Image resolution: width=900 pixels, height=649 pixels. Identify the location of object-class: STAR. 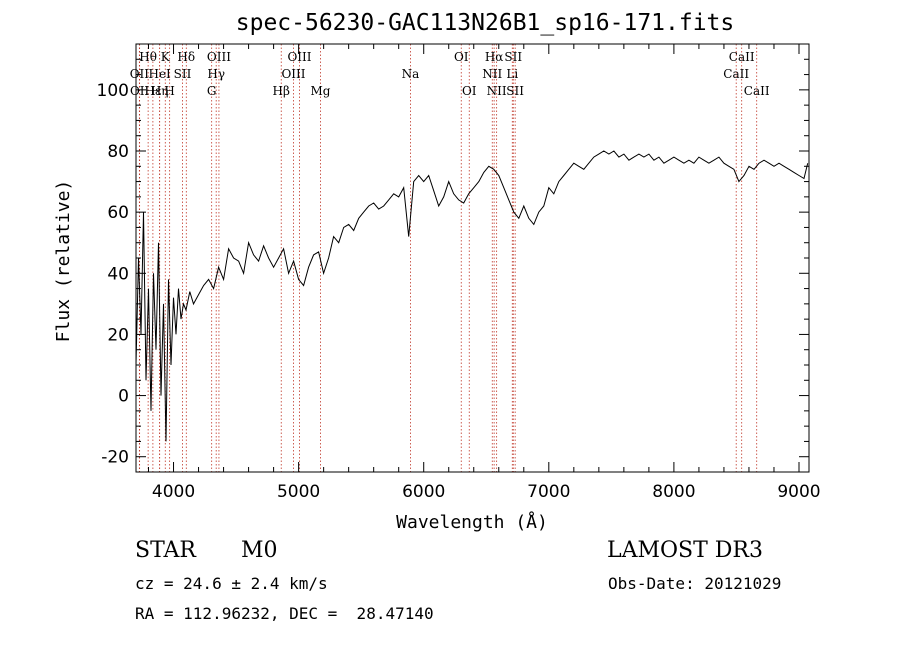
(165, 550).